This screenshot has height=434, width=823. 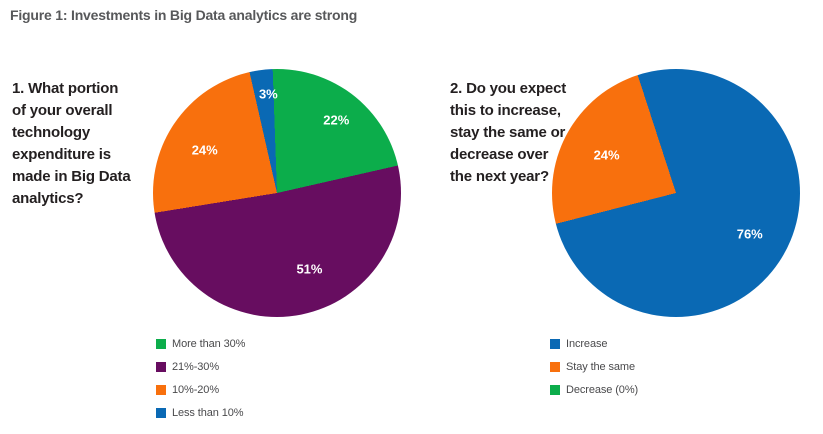 I want to click on pie-slice-label: 22%, so click(x=336, y=120).